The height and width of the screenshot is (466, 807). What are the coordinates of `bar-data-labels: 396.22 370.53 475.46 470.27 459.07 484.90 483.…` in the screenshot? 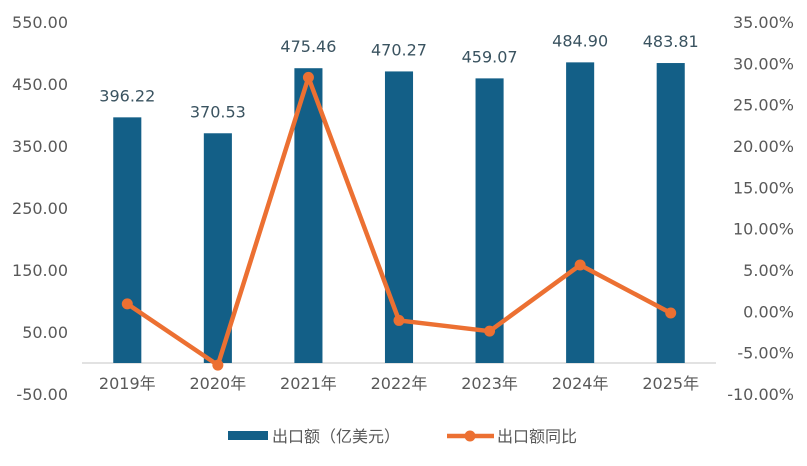 It's located at (398, 76).